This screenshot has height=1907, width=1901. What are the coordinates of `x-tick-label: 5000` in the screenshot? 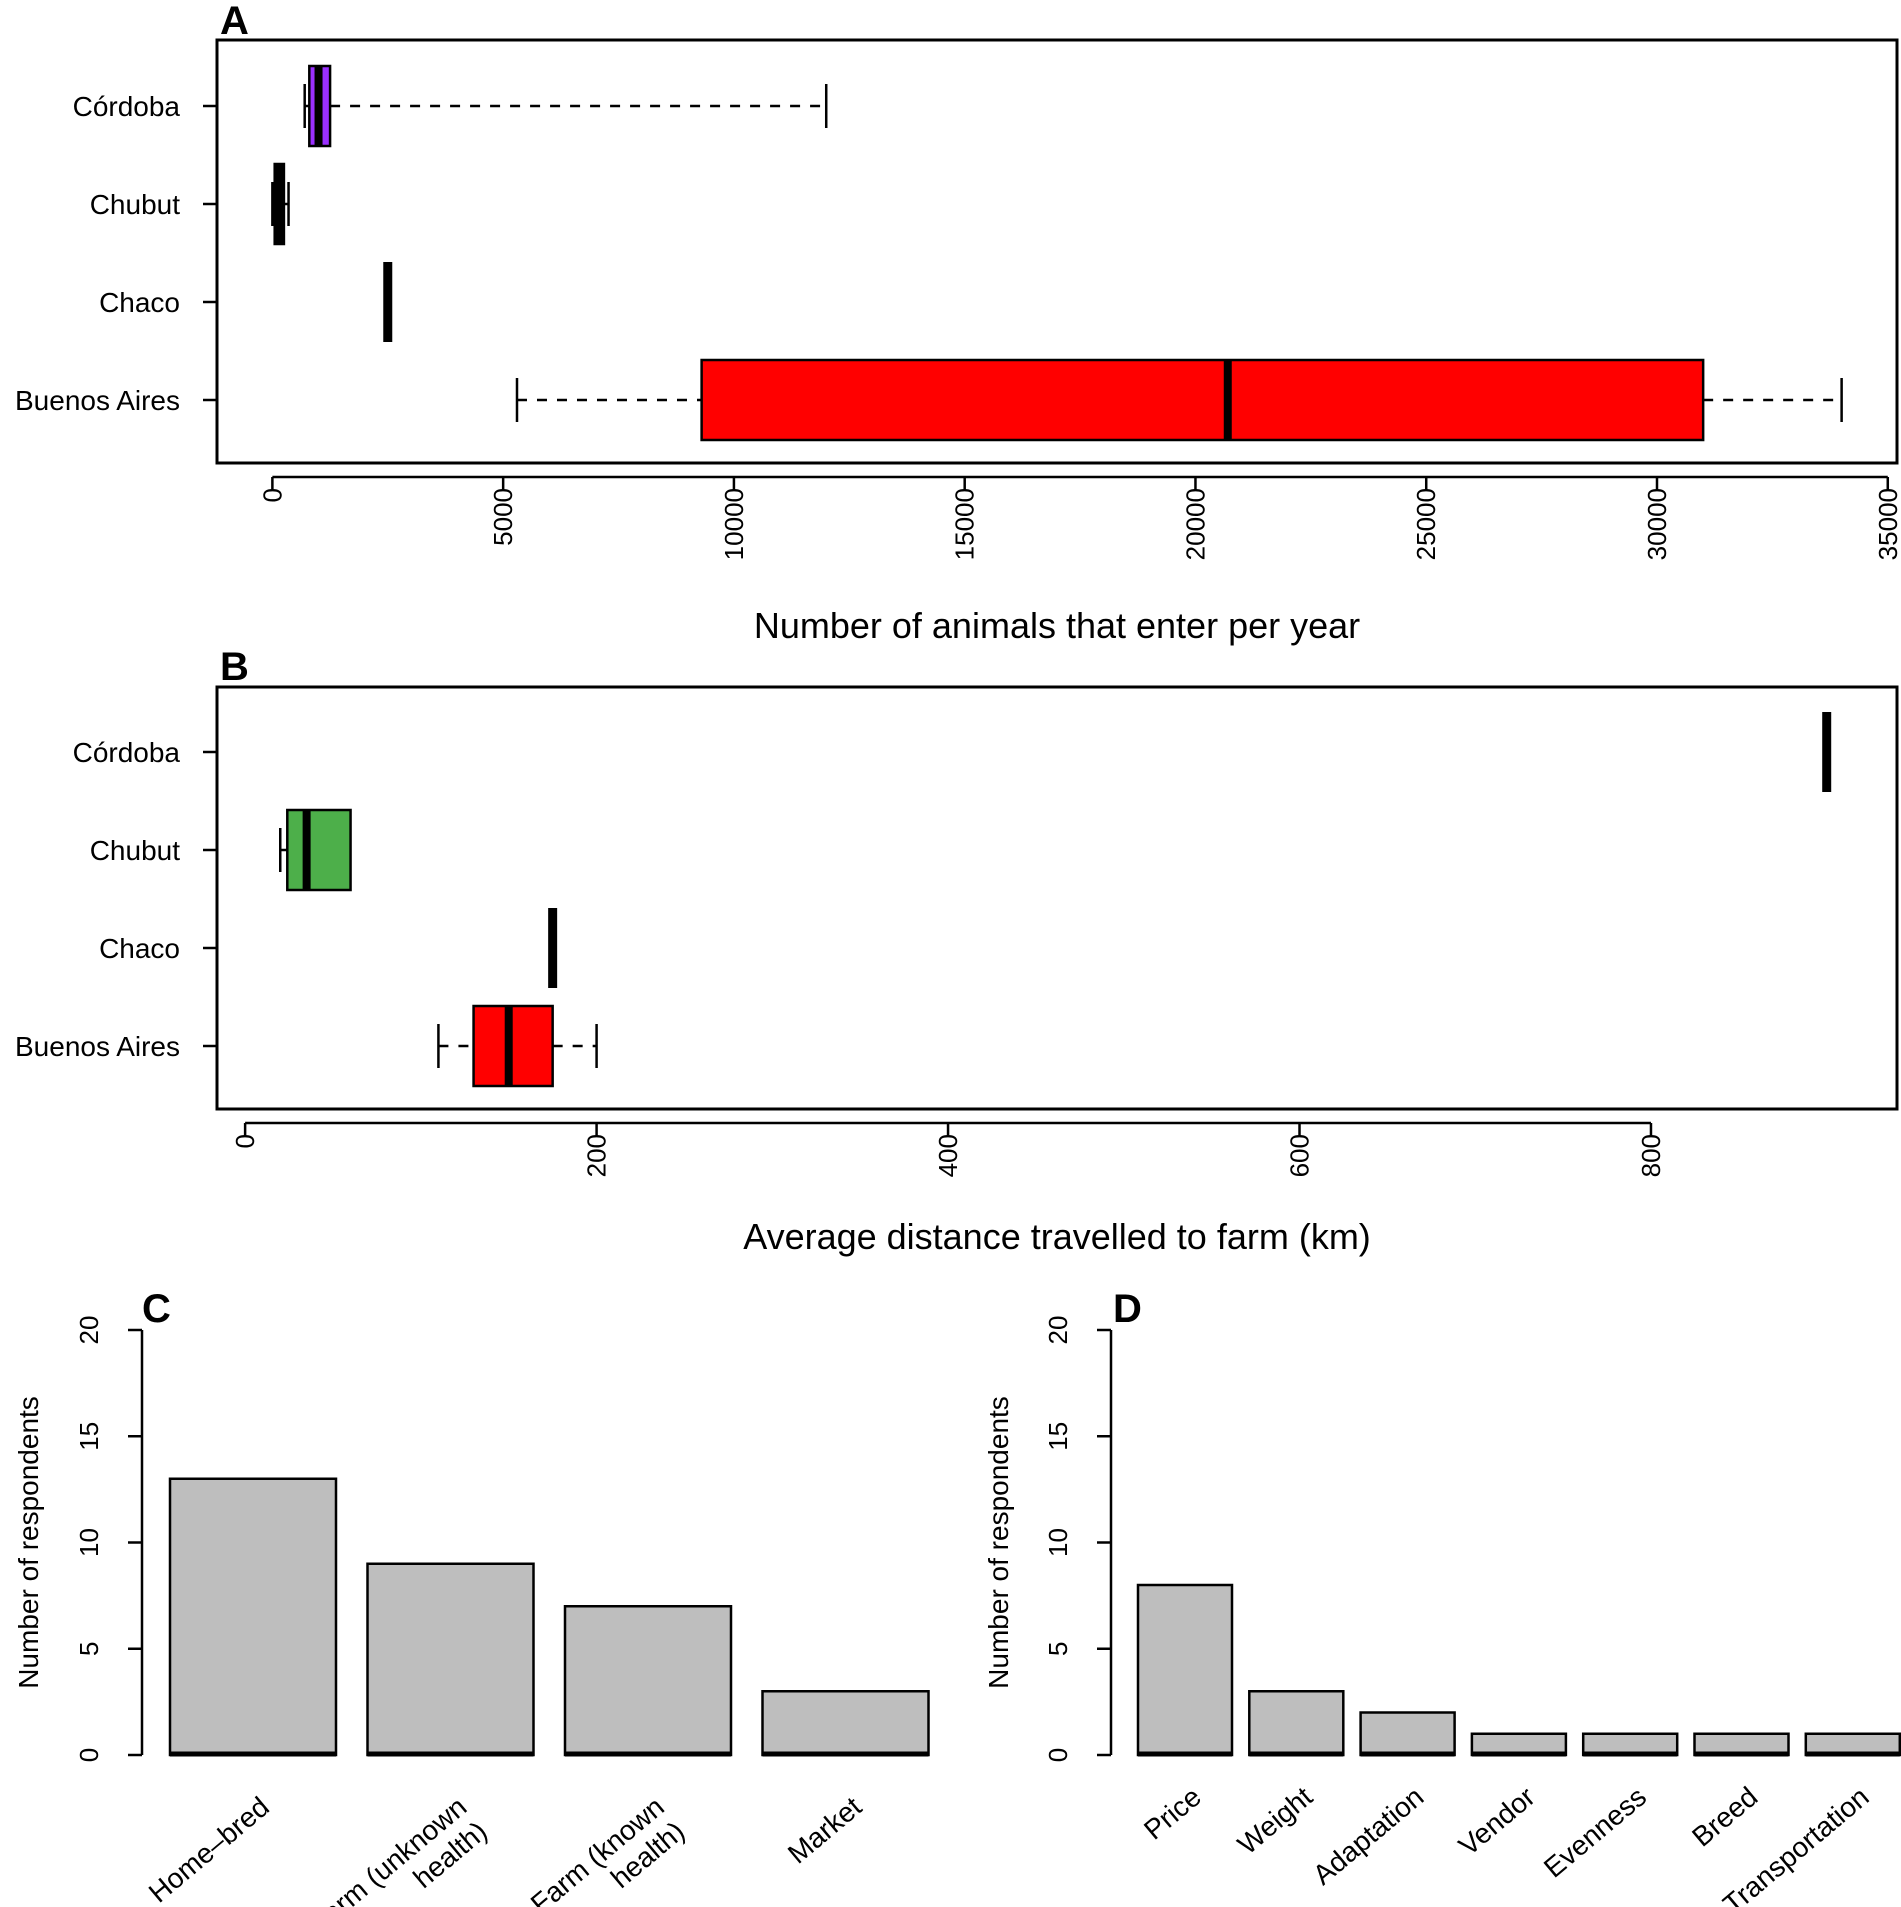 It's located at (503, 517).